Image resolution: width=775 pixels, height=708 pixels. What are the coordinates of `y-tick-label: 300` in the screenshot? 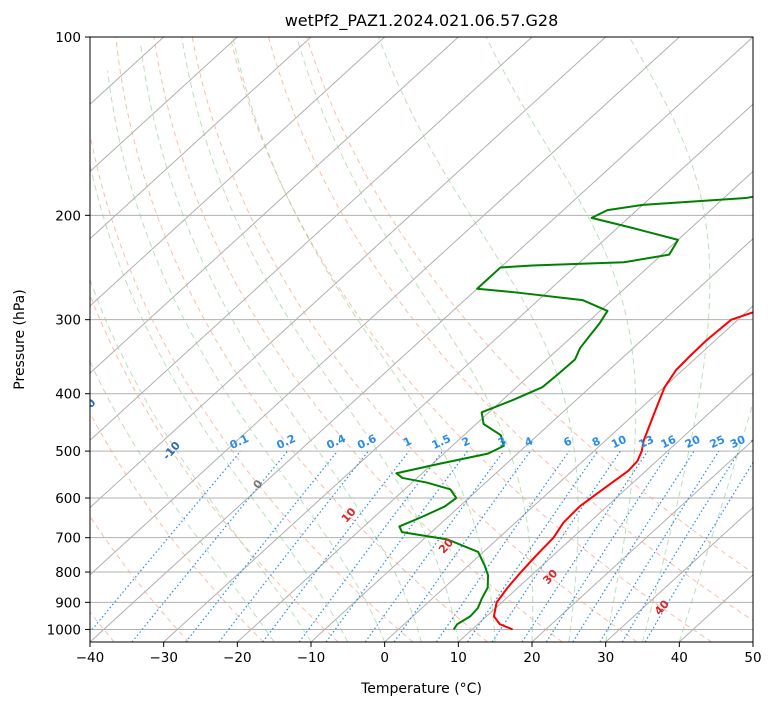 It's located at (68, 321).